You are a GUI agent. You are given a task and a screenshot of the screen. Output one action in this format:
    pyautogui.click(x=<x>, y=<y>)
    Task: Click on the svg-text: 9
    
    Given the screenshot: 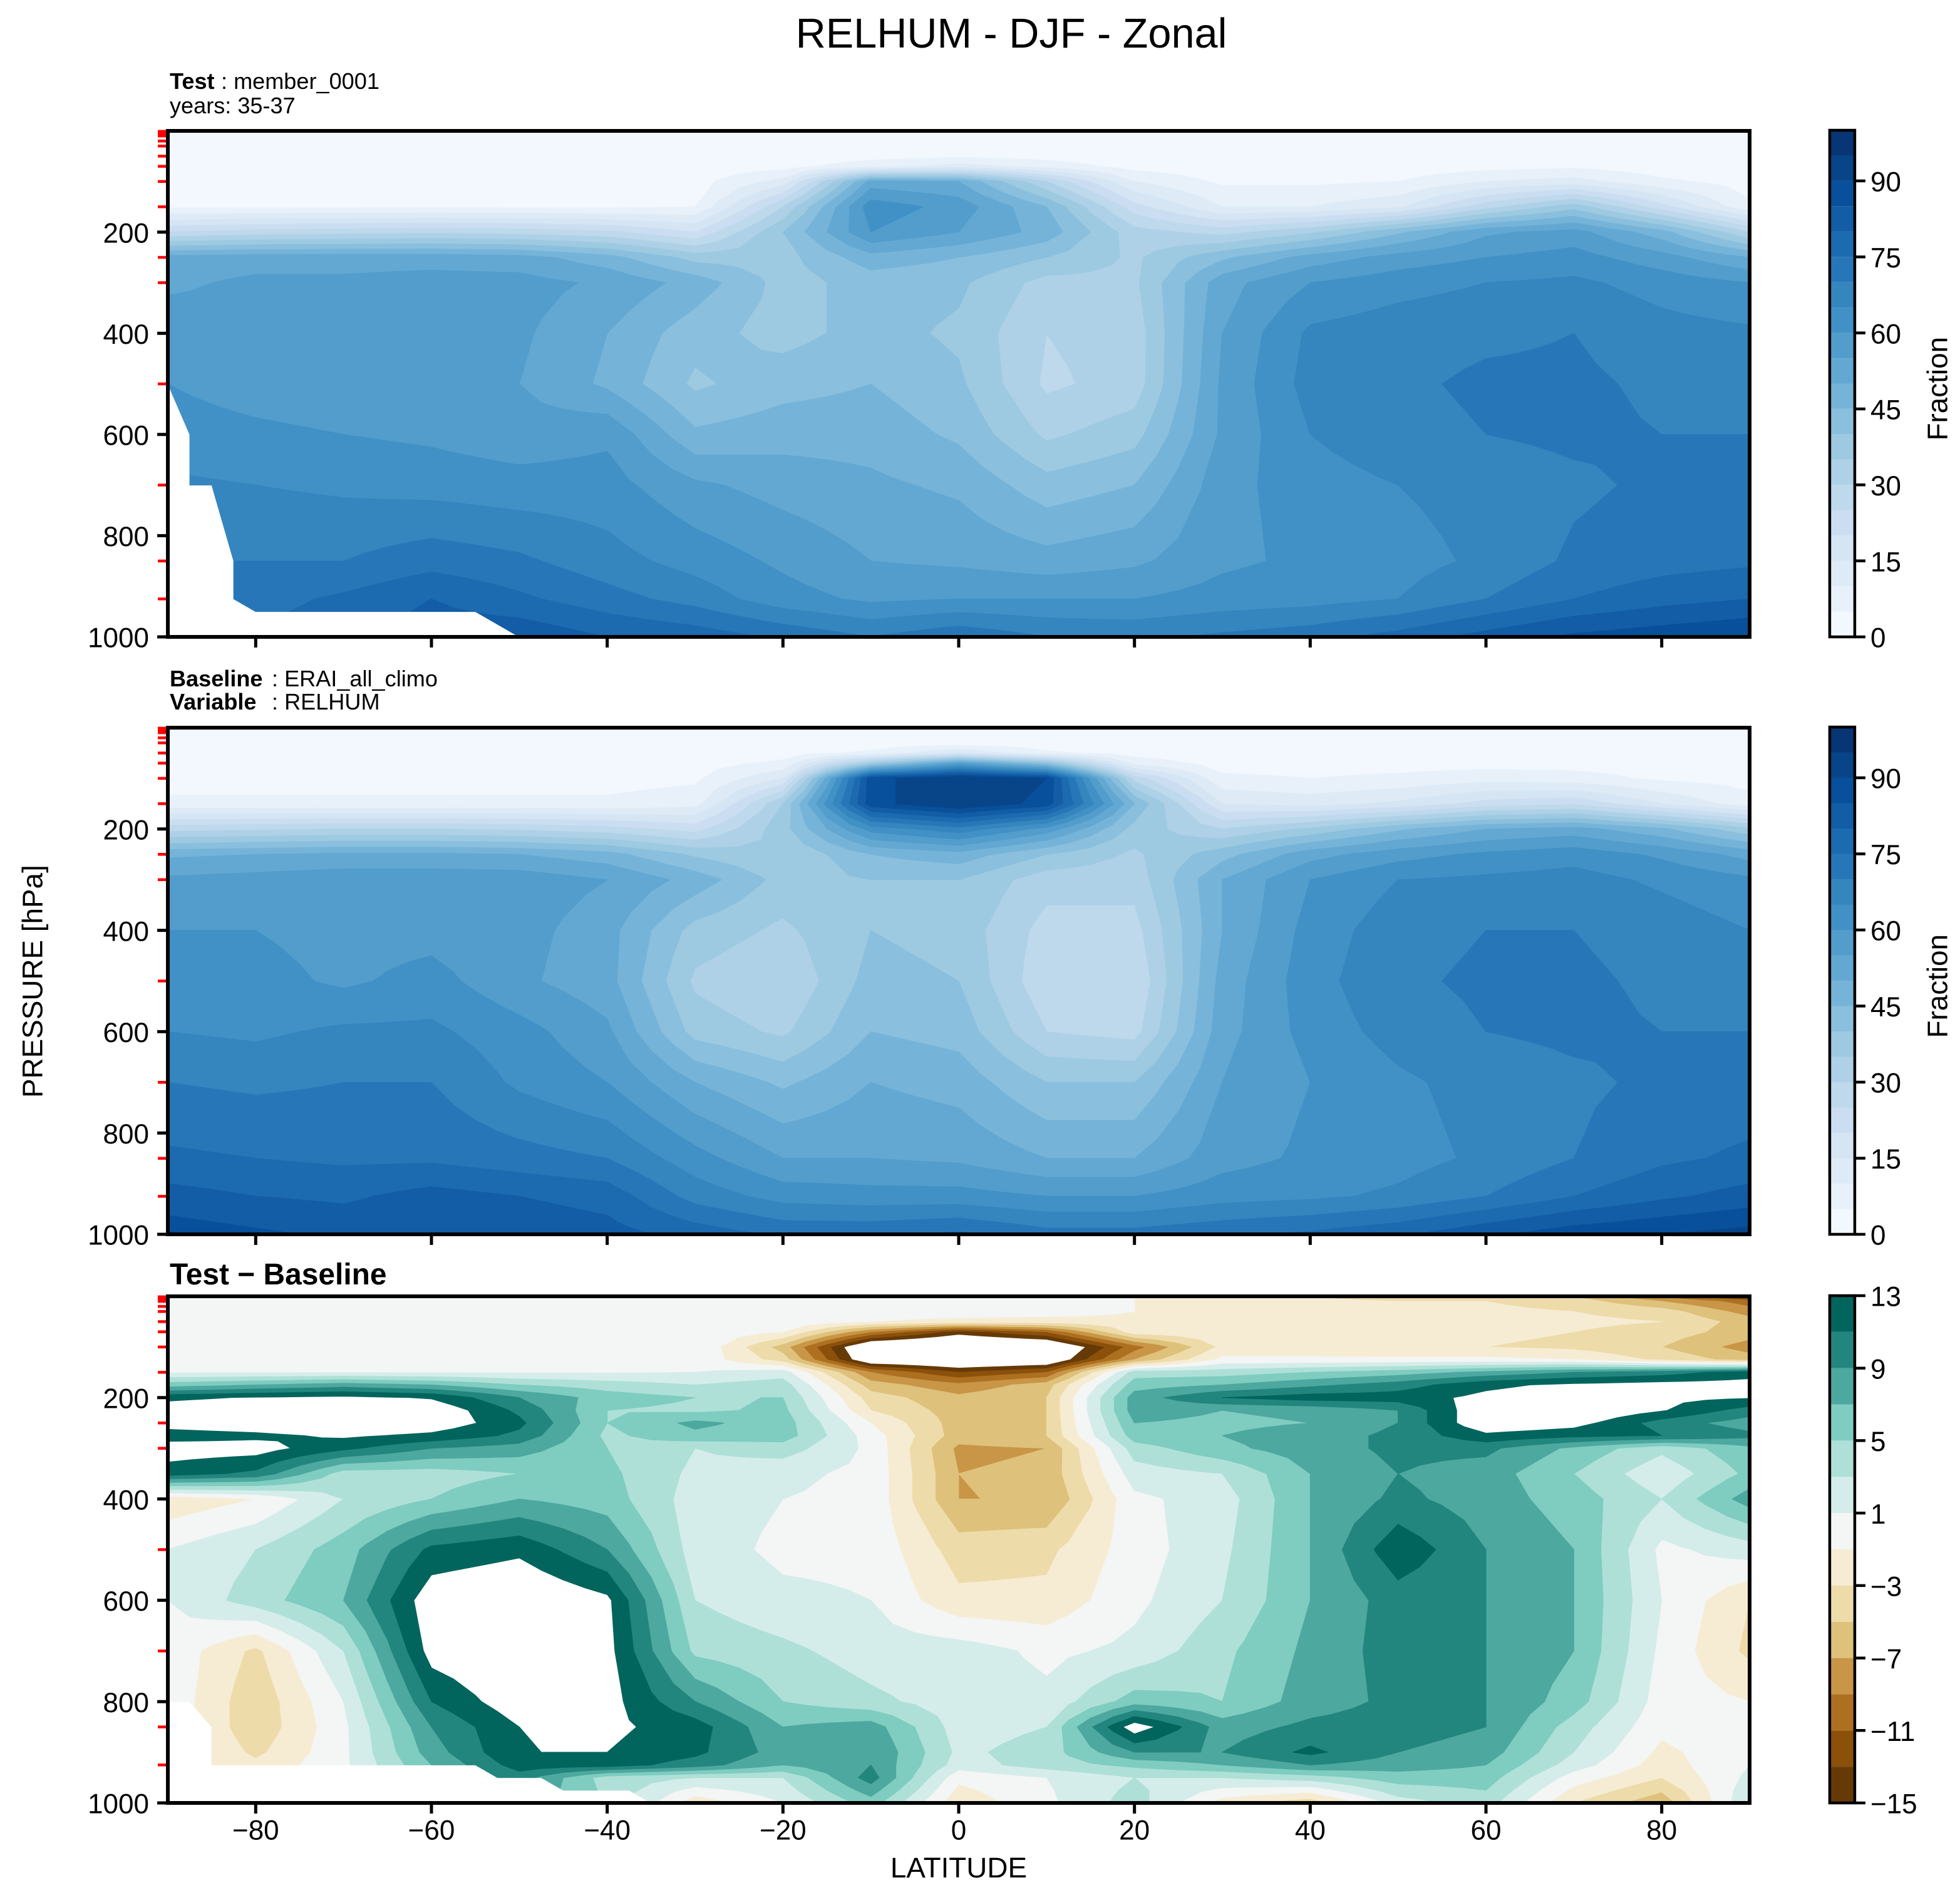 What is the action you would take?
    pyautogui.click(x=1877, y=1369)
    